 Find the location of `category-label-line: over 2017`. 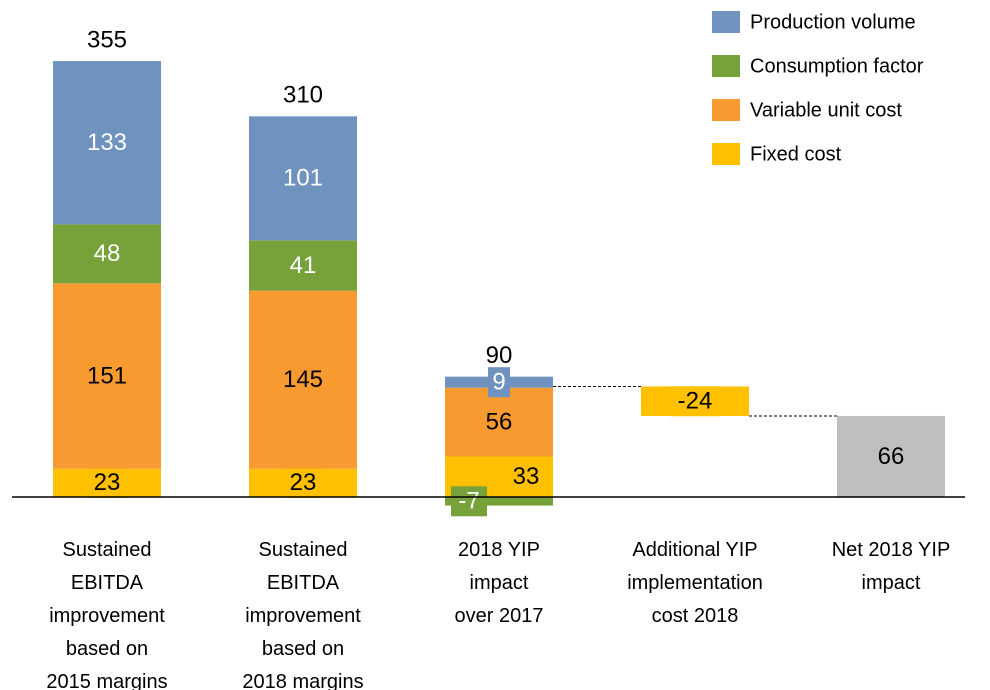

category-label-line: over 2017 is located at coordinates (499, 616).